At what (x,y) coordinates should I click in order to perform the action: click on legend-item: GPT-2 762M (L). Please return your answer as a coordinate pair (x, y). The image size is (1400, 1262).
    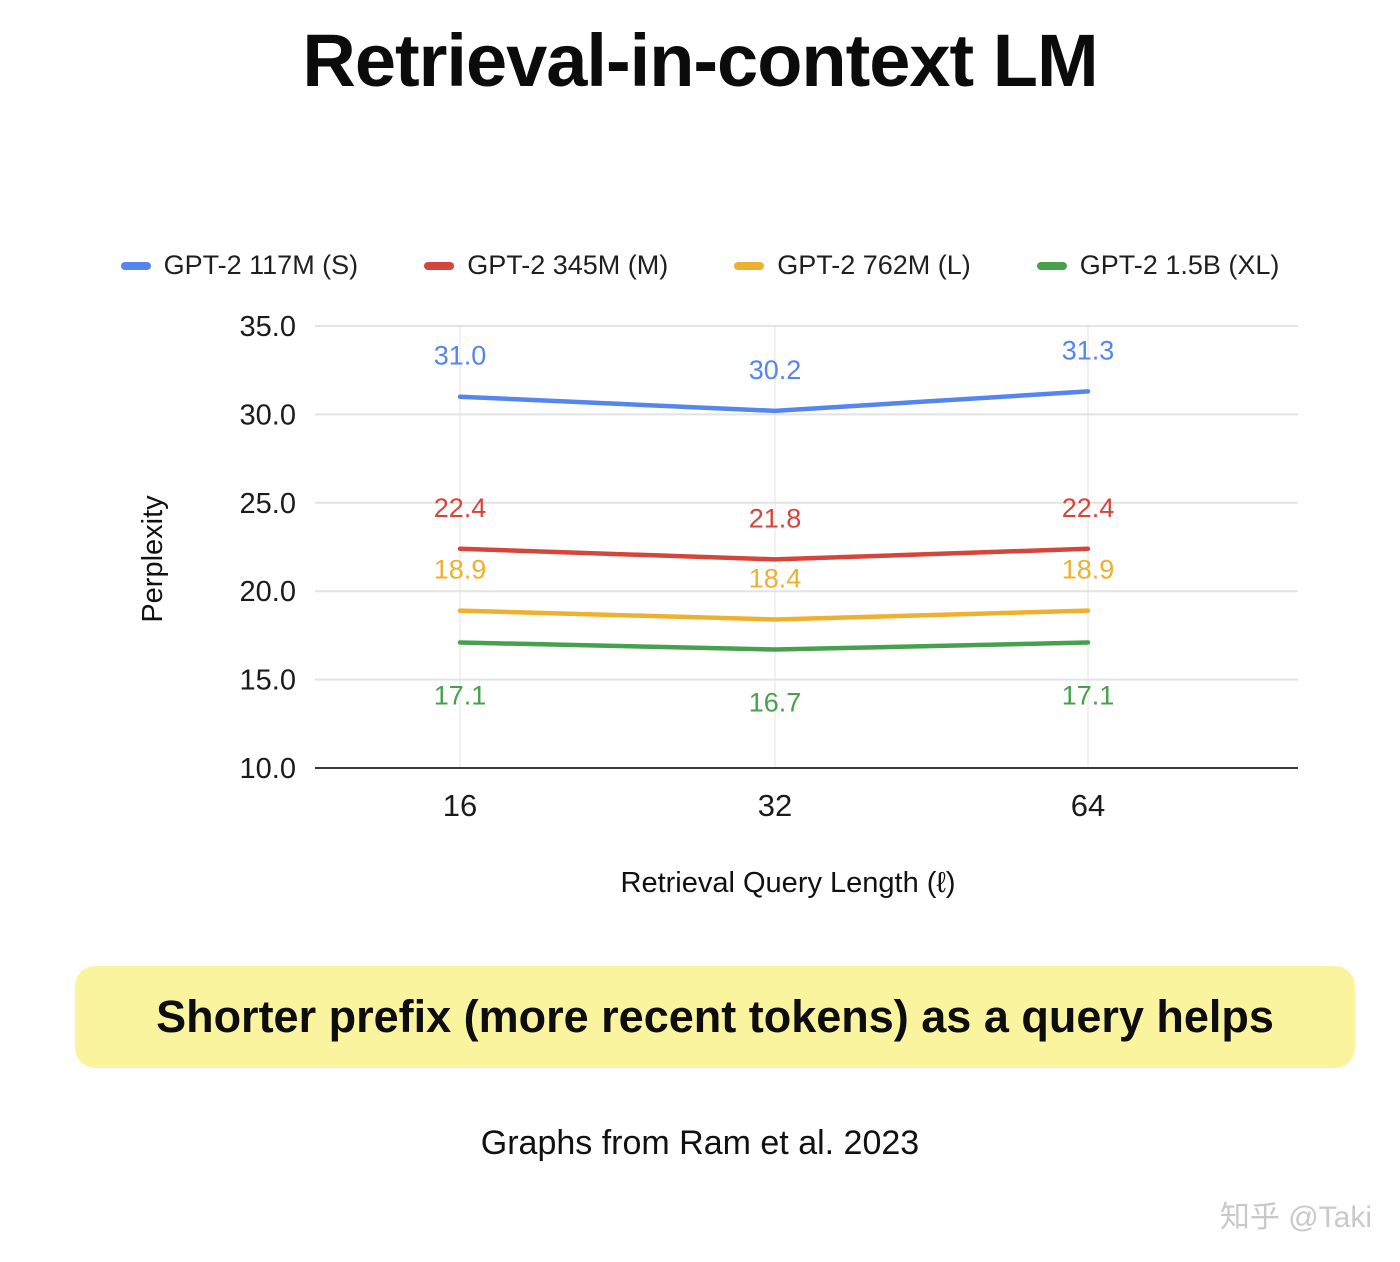
    Looking at the image, I should click on (852, 265).